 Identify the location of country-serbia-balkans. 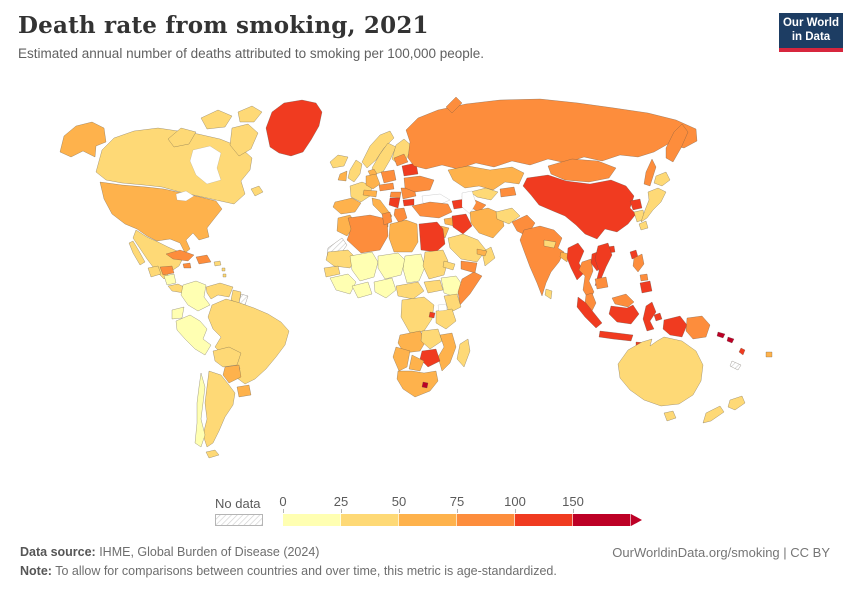
(394, 203).